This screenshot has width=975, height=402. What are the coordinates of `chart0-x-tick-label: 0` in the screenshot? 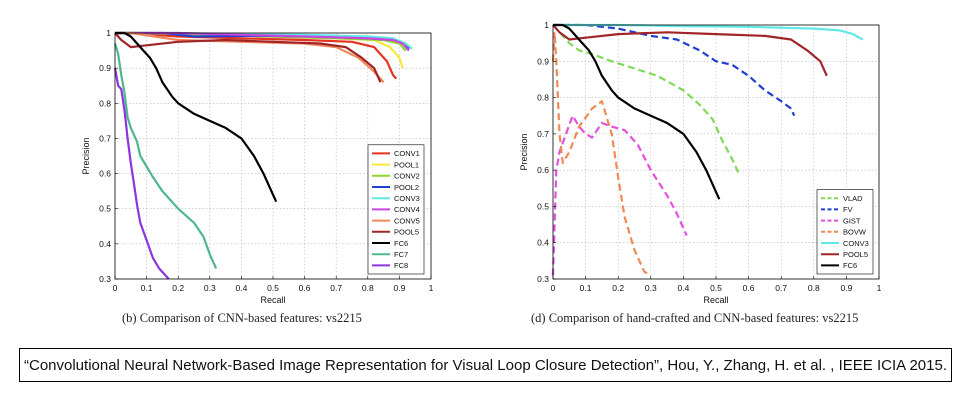 It's located at (115, 288).